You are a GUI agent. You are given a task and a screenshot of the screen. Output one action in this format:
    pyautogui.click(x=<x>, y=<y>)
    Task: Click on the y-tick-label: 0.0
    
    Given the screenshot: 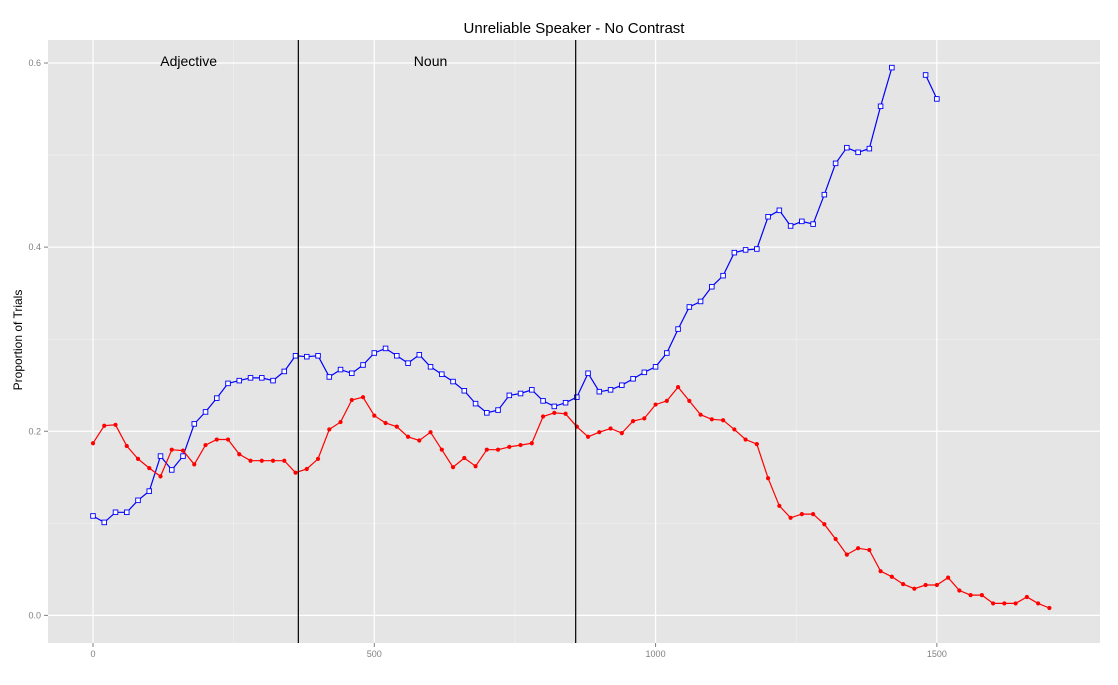 What is the action you would take?
    pyautogui.click(x=34, y=615)
    